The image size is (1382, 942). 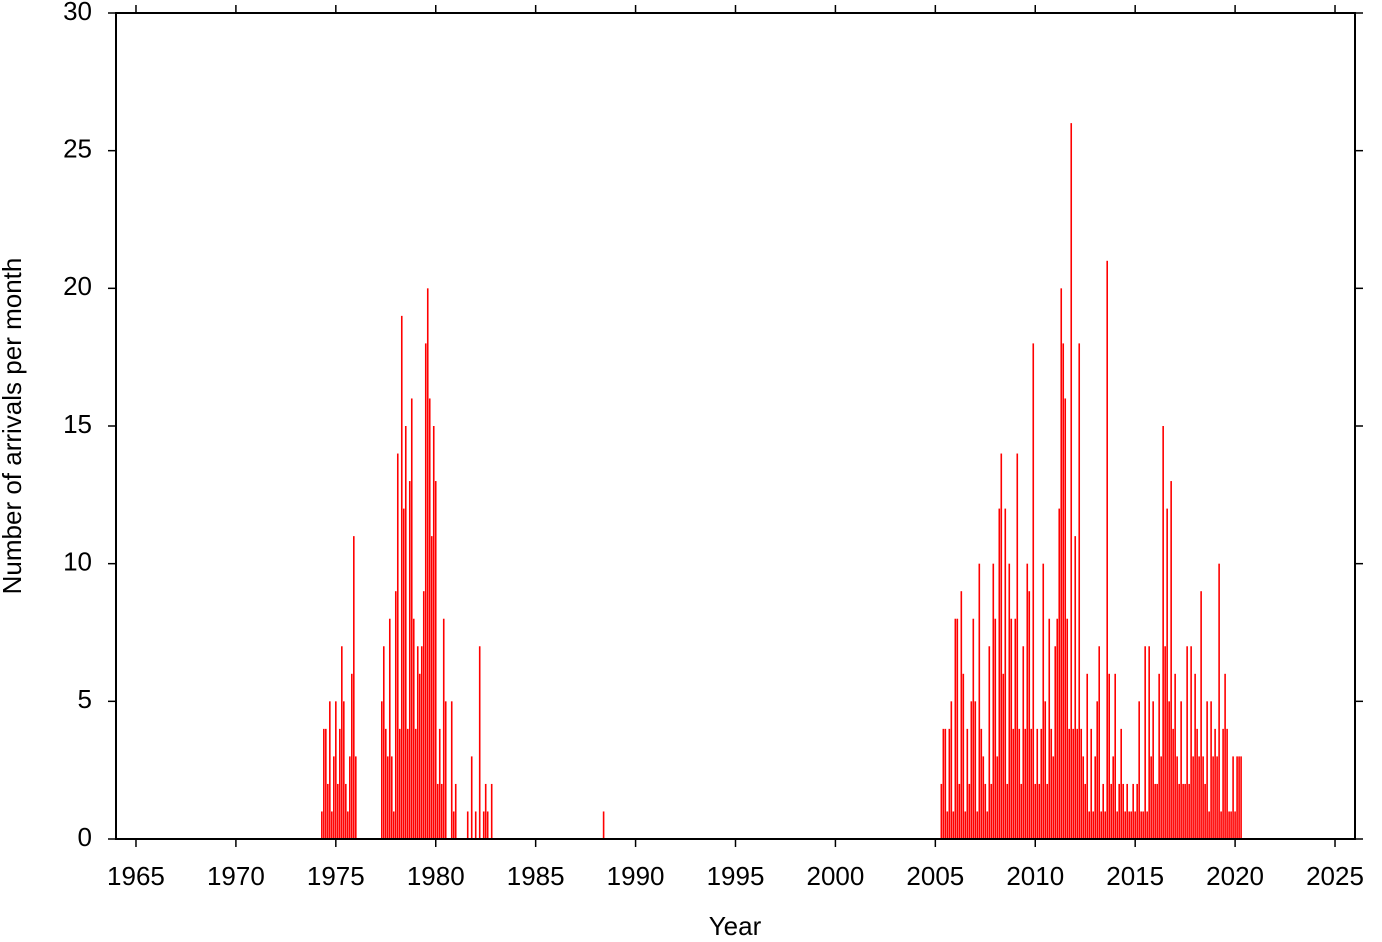 What do you see at coordinates (77, 424) in the screenshot?
I see `y-tick-label: 15` at bounding box center [77, 424].